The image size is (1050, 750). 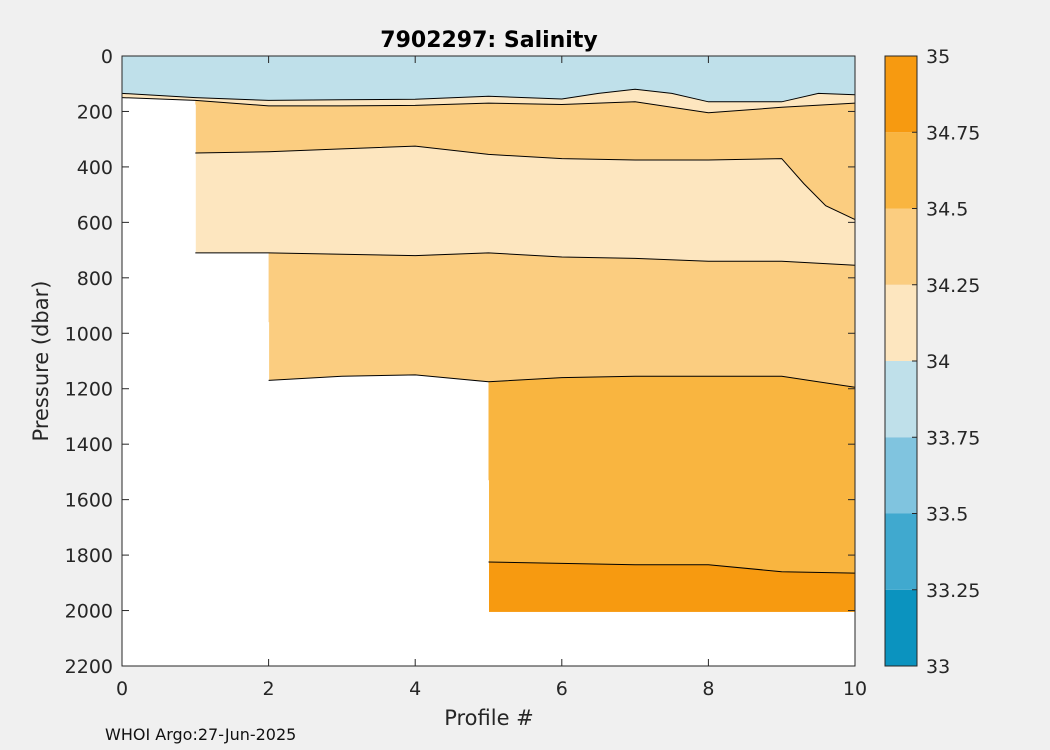 I want to click on footer-credit: WHOI Argo:27-Jun-2025, so click(x=201, y=734).